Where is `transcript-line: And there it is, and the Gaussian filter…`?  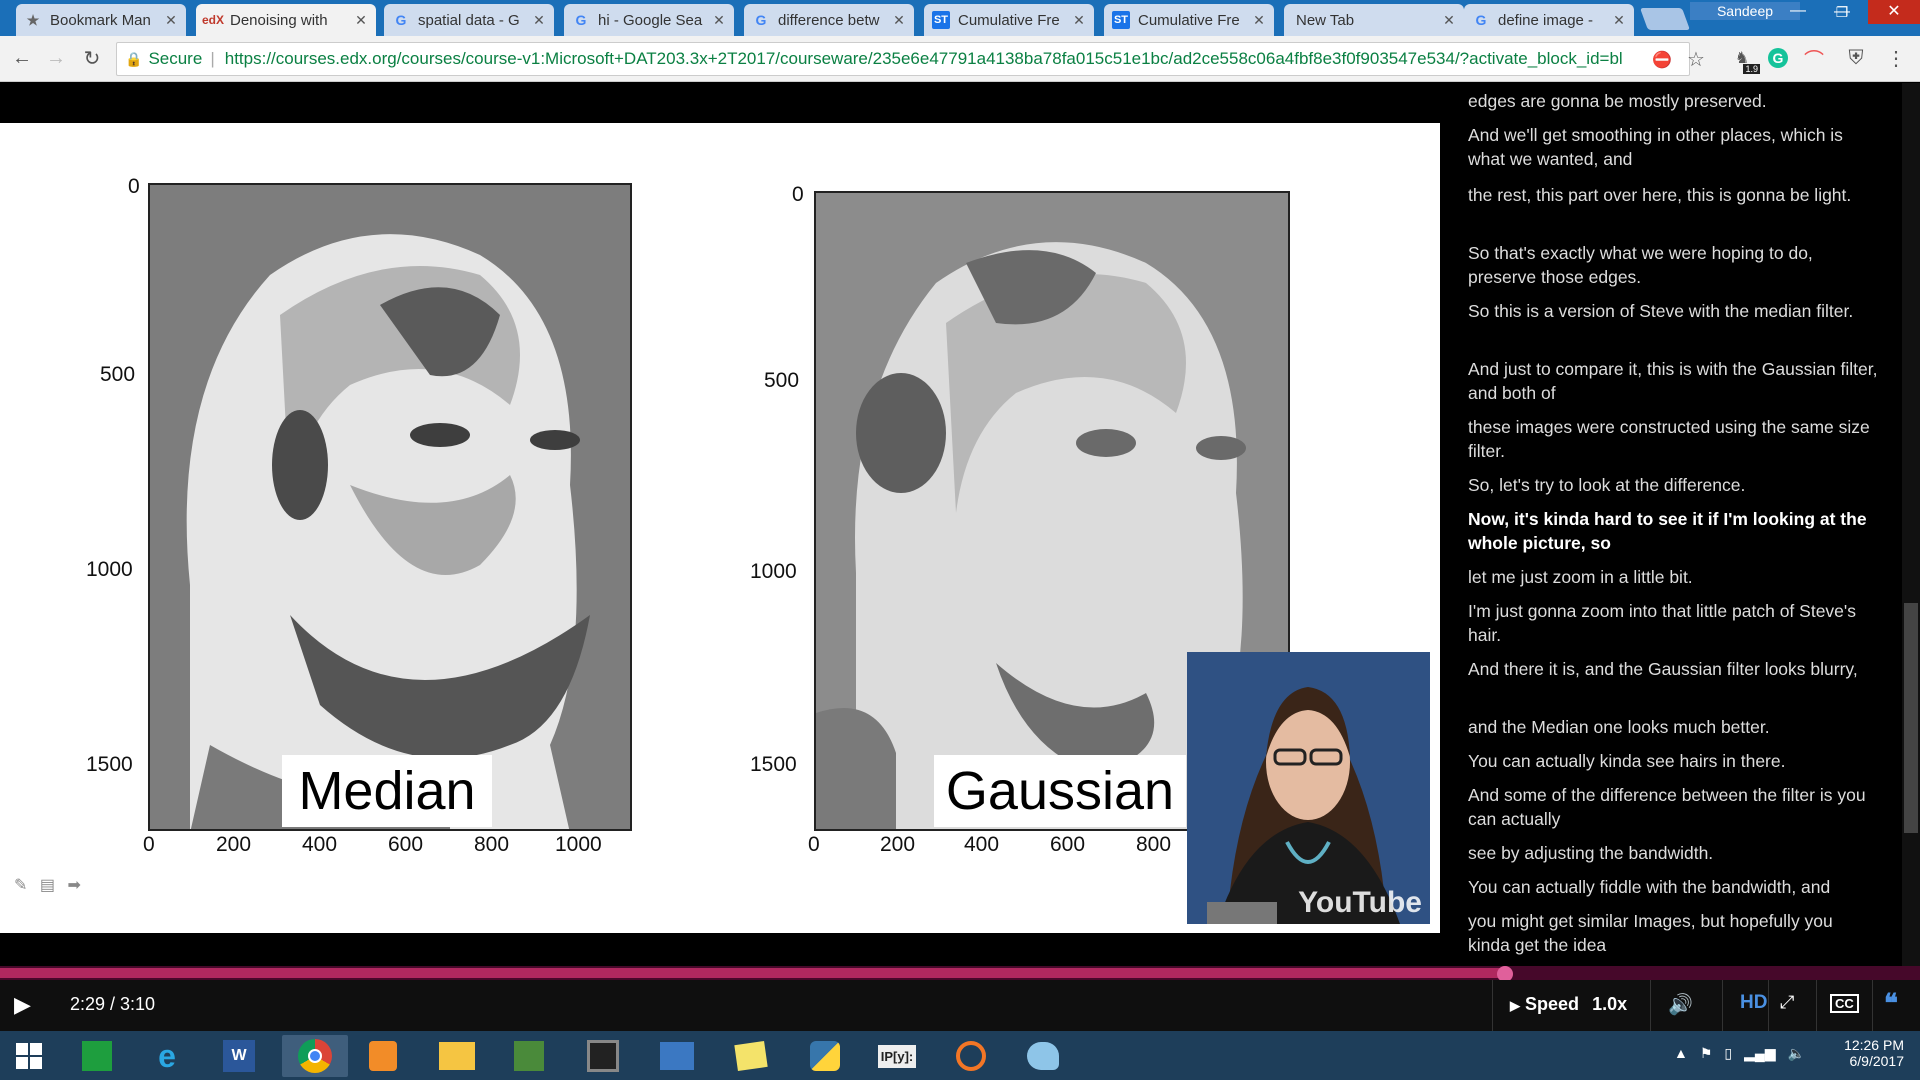
transcript-line: And there it is, and the Gaussian filter… is located at coordinates (1673, 669).